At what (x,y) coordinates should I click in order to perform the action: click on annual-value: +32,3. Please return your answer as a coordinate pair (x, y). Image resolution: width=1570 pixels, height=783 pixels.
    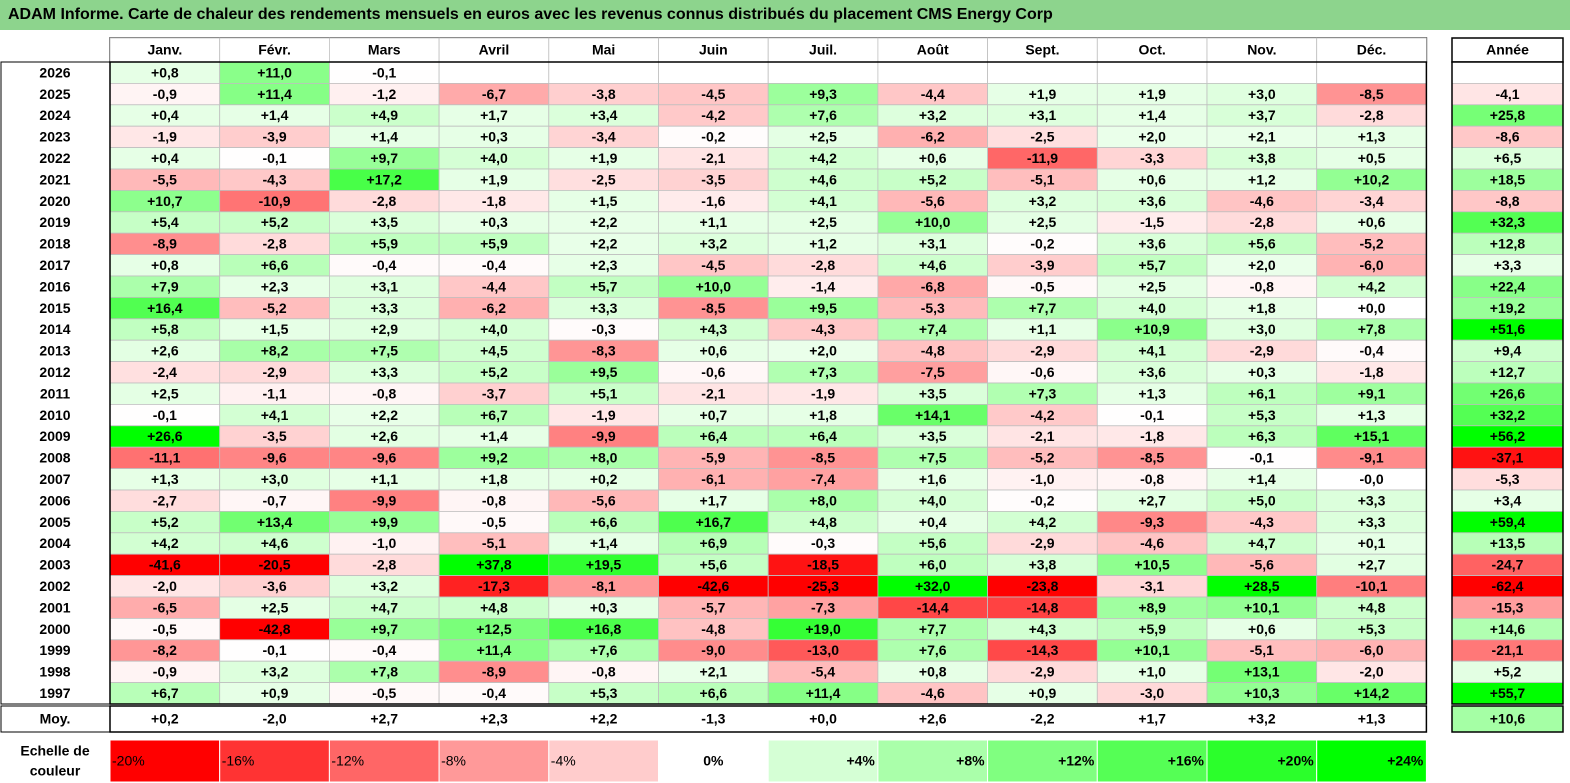
    Looking at the image, I should click on (1508, 222).